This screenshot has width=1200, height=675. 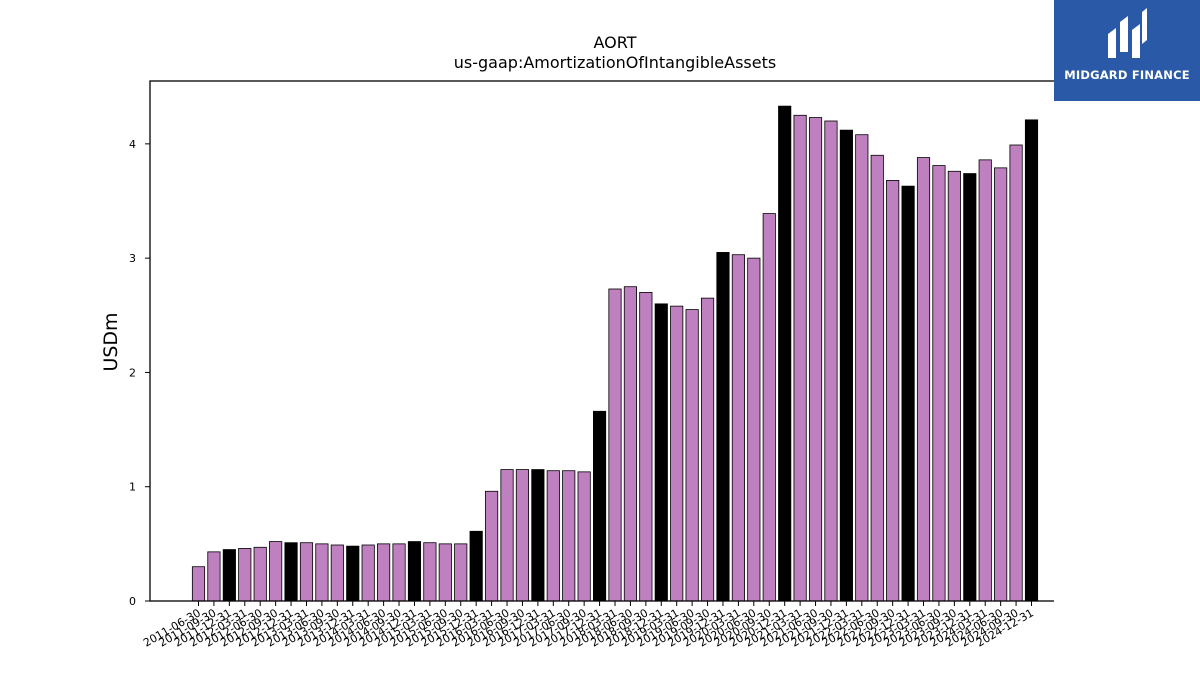 What do you see at coordinates (132, 372) in the screenshot?
I see `y-tick-label: 2` at bounding box center [132, 372].